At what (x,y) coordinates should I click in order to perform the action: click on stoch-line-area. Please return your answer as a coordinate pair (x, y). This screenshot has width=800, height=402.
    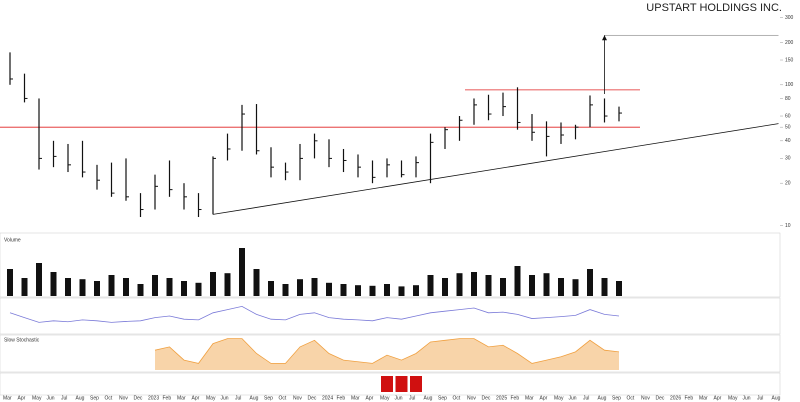
    Looking at the image, I should click on (387, 354).